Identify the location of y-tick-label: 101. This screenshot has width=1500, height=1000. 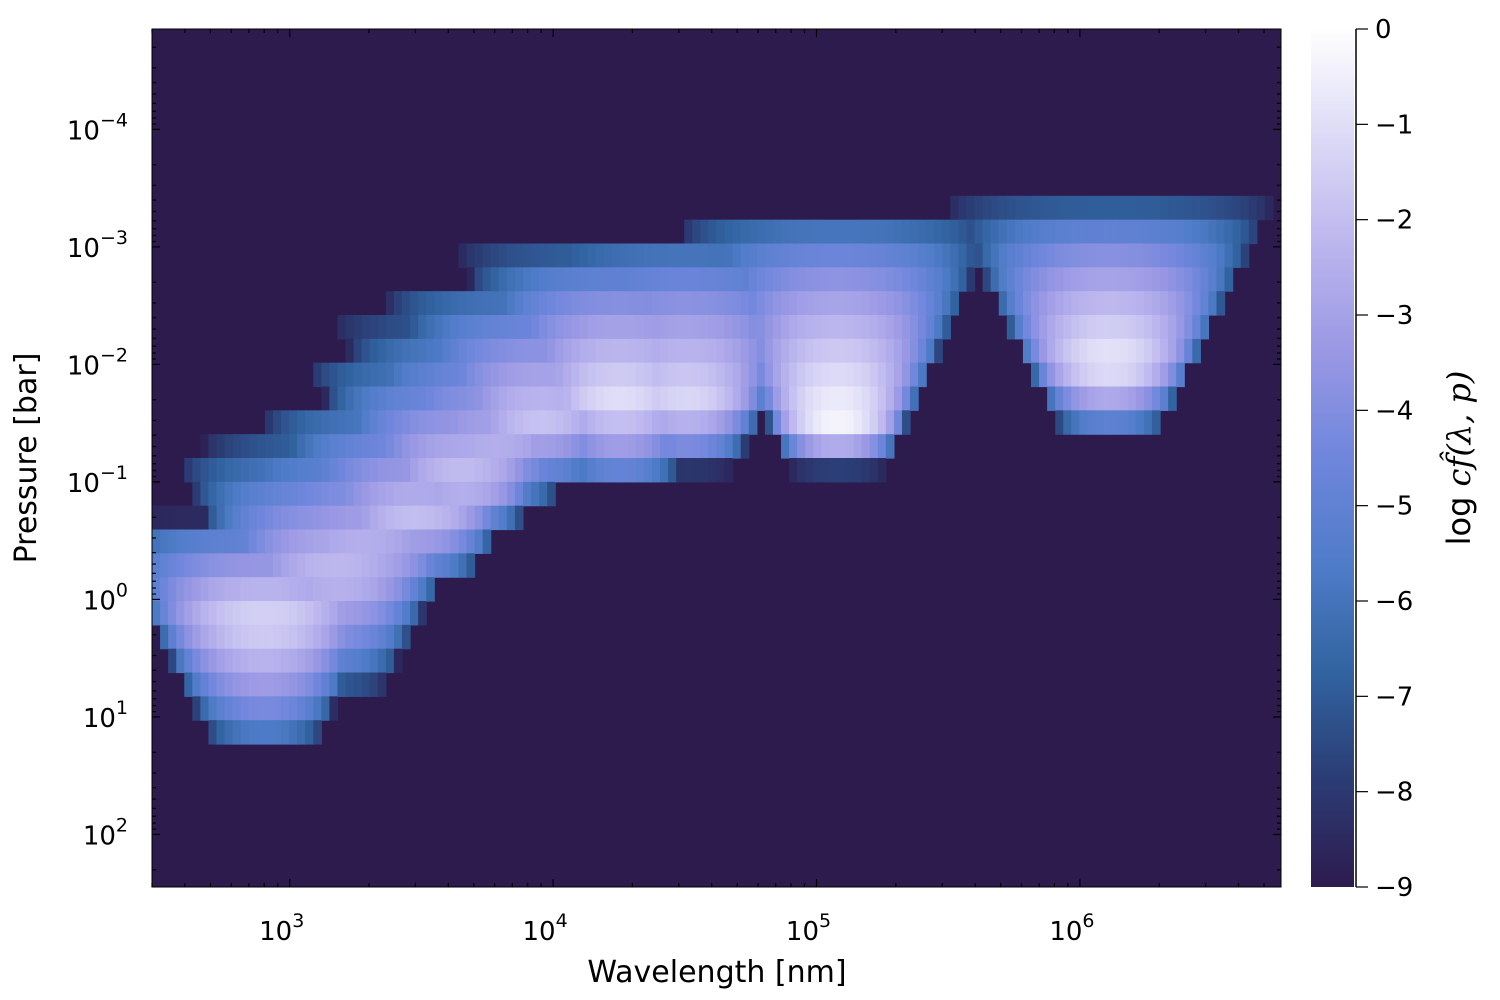
(105, 715).